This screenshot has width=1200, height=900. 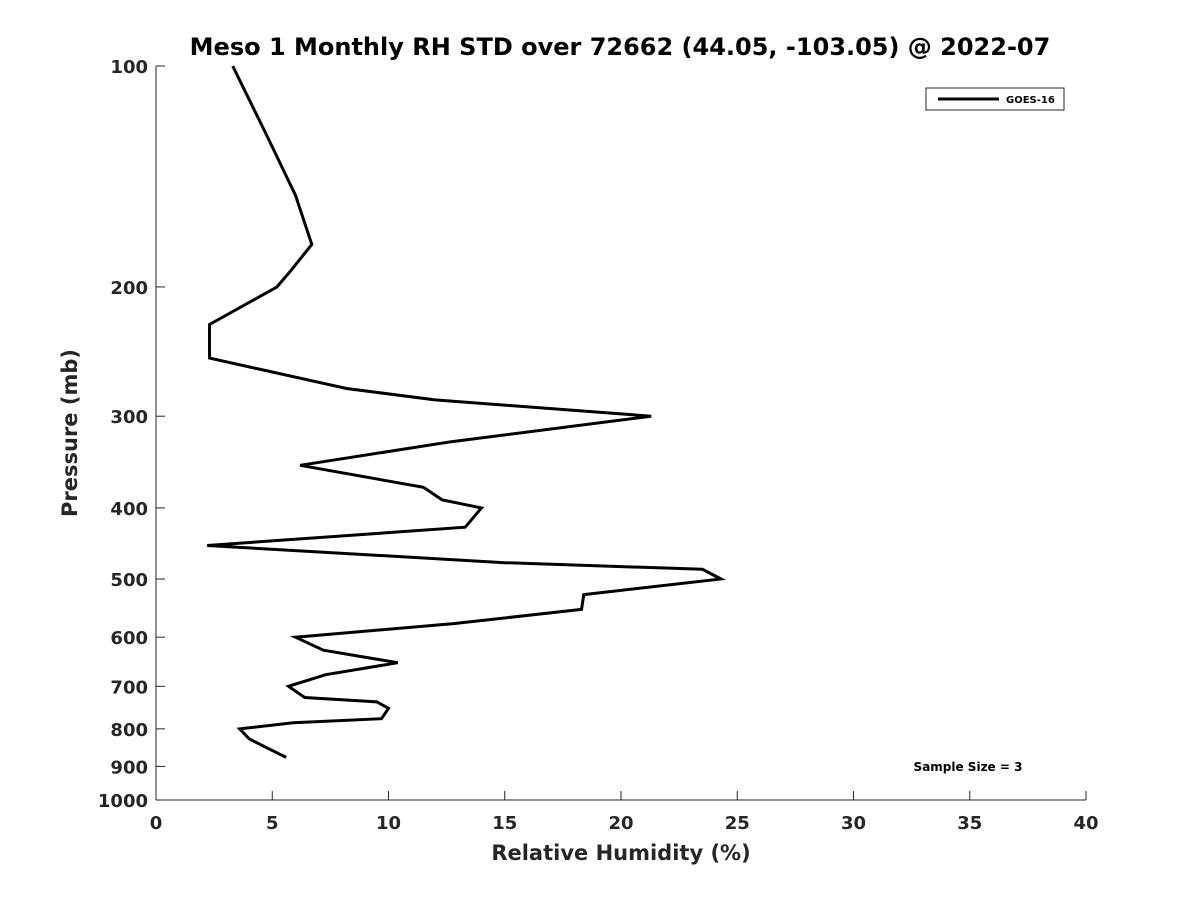 What do you see at coordinates (129, 67) in the screenshot?
I see `y-tick-label: 100` at bounding box center [129, 67].